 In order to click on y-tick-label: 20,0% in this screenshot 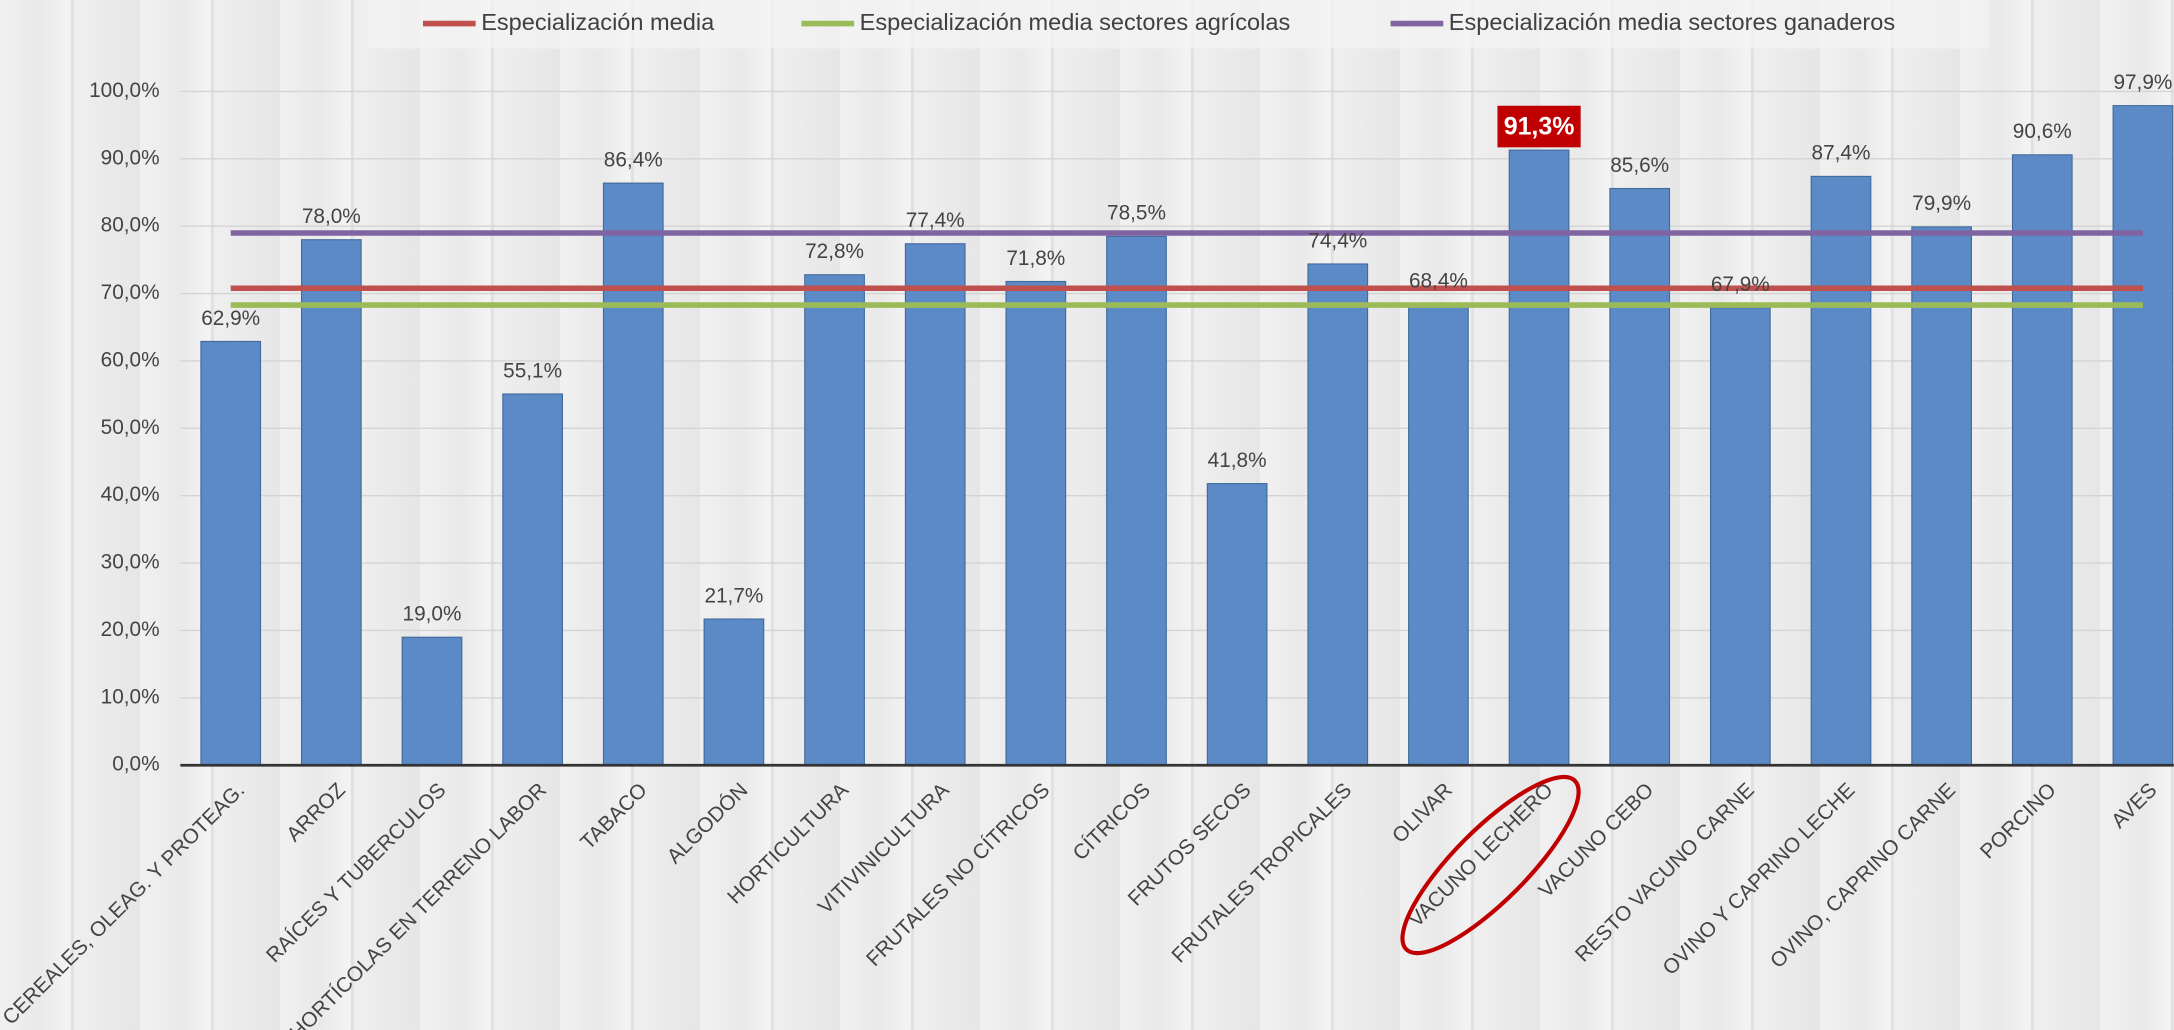, I will do `click(130, 629)`.